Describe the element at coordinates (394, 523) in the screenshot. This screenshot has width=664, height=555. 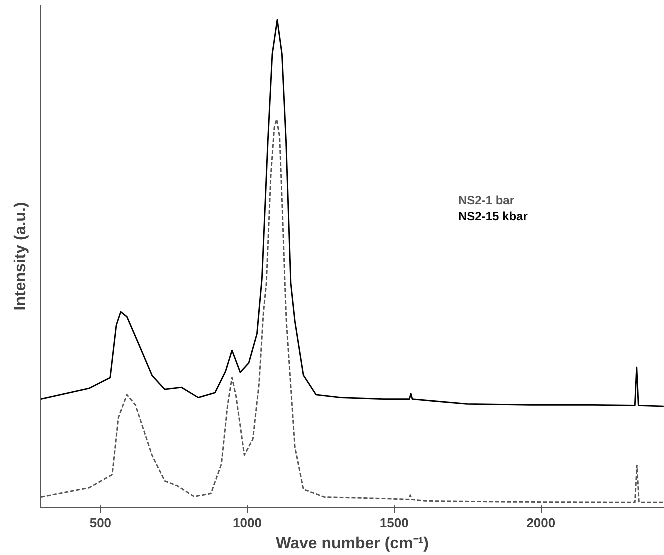
I see `x-tick-label: 1500` at that location.